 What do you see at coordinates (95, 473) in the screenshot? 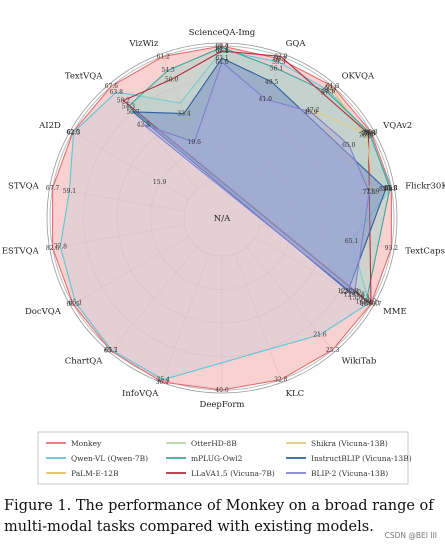
I see `legend-label: PaLM-E-12B` at bounding box center [95, 473].